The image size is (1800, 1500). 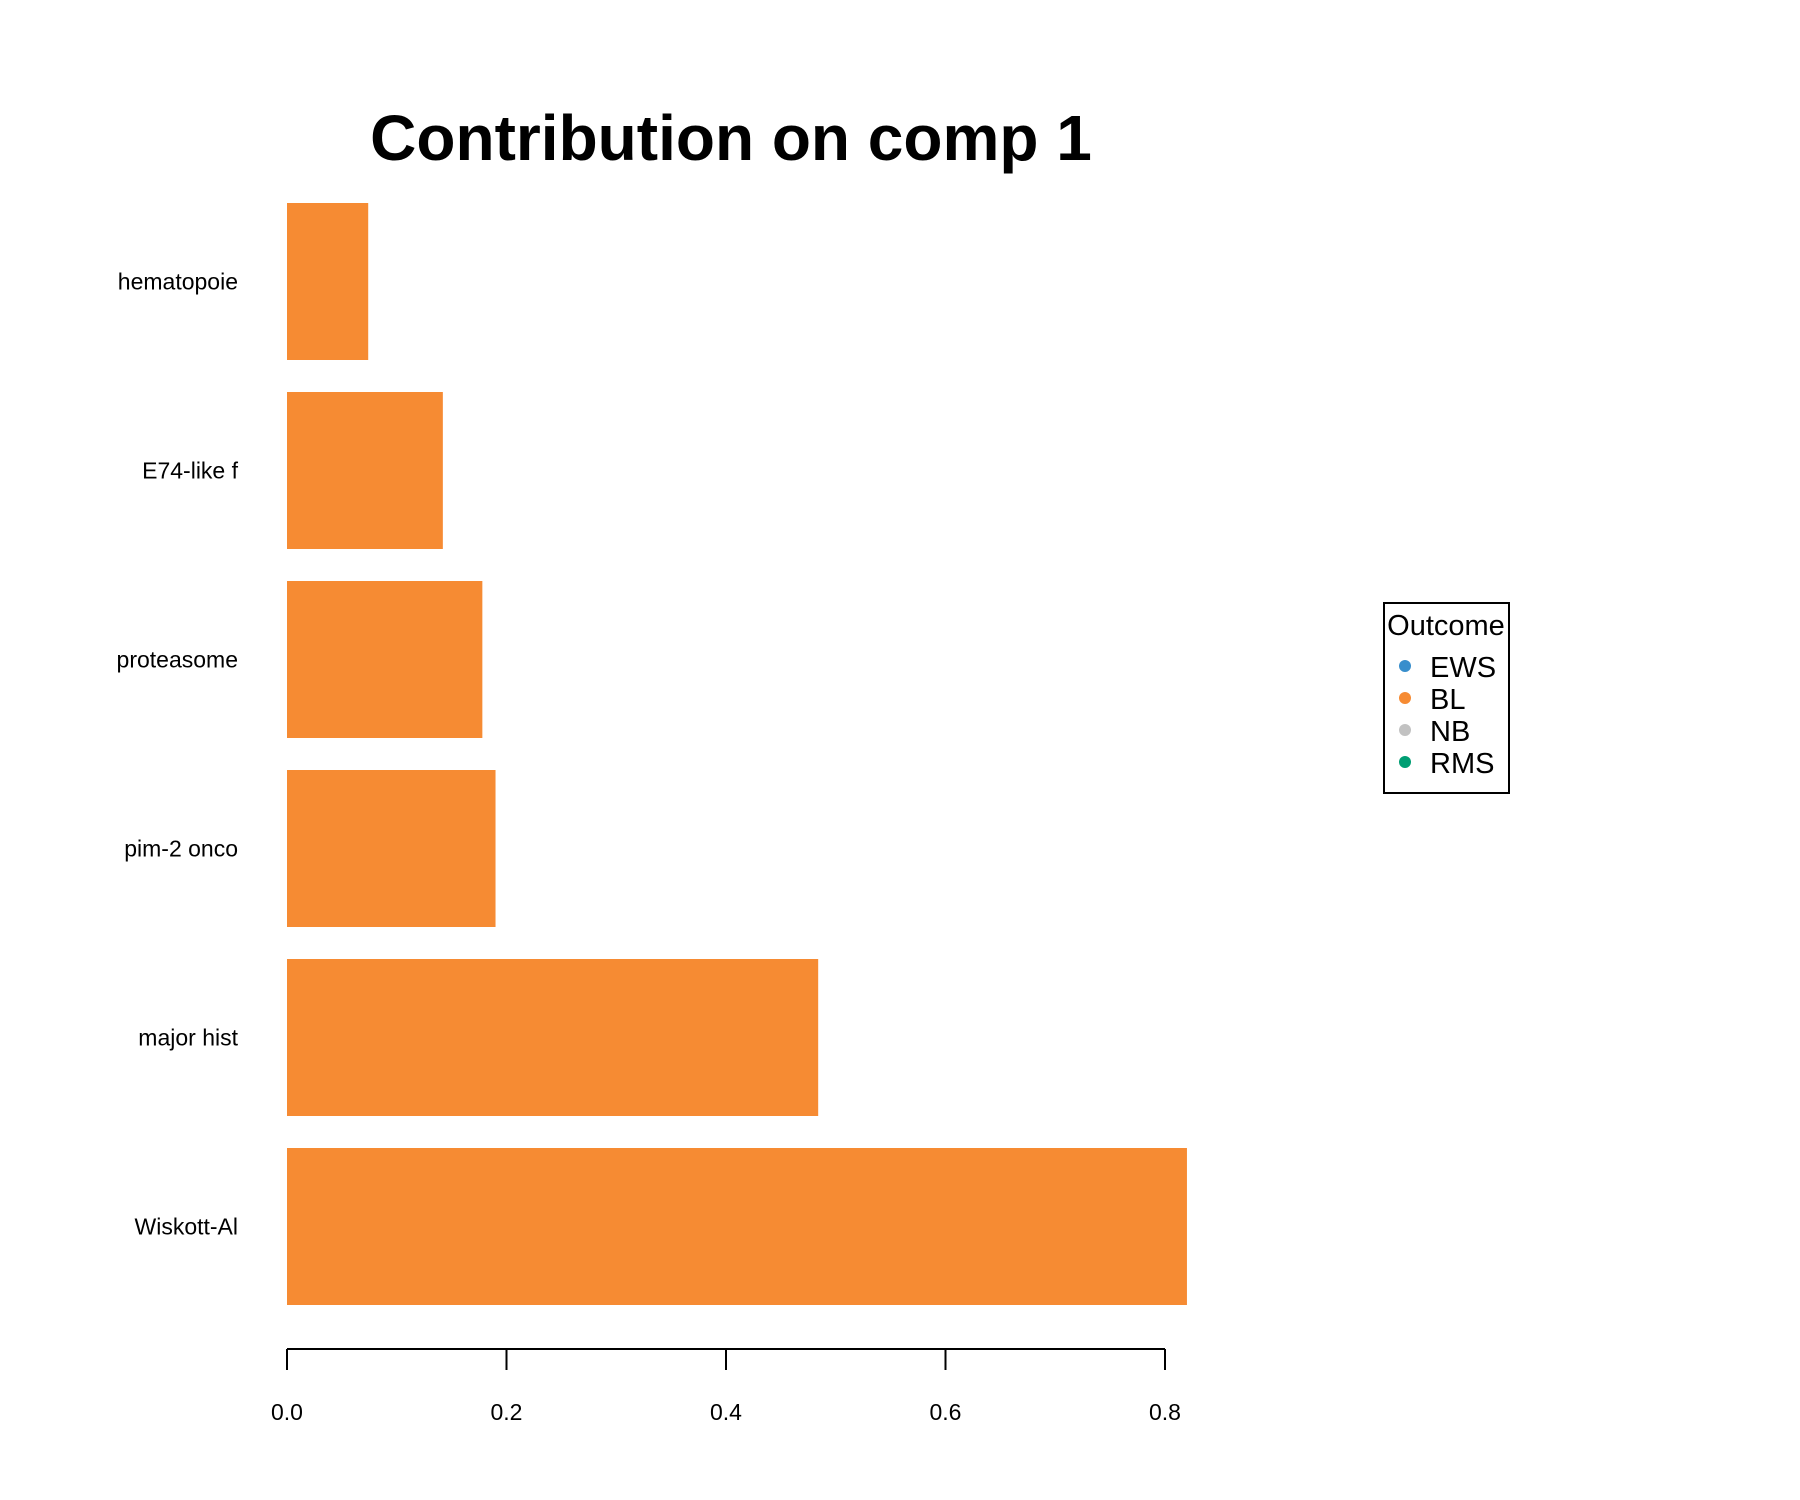 What do you see at coordinates (181, 849) in the screenshot?
I see `category-label-pim-2-onco: pim-2 onco` at bounding box center [181, 849].